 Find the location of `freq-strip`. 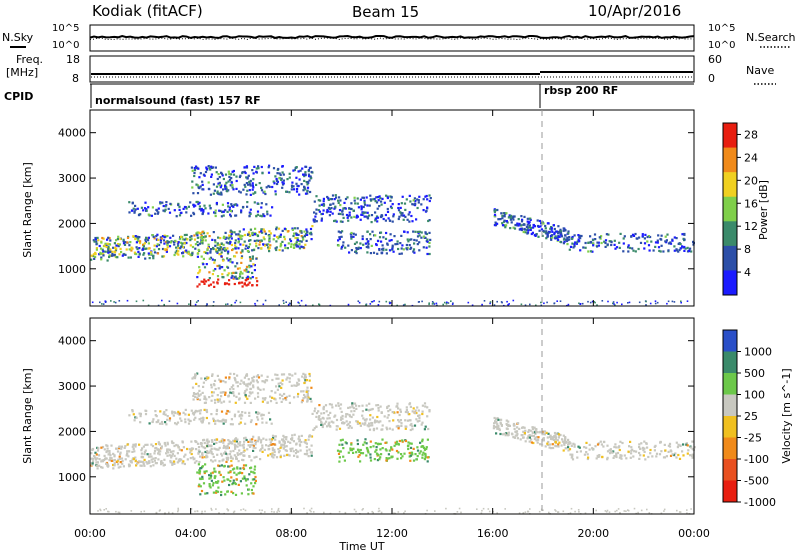

freq-strip is located at coordinates (392, 69).